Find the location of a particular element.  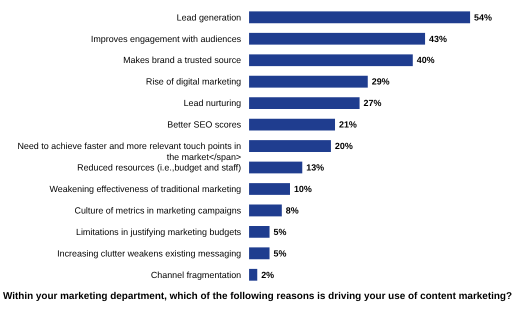

data-label: 40% is located at coordinates (425, 60).